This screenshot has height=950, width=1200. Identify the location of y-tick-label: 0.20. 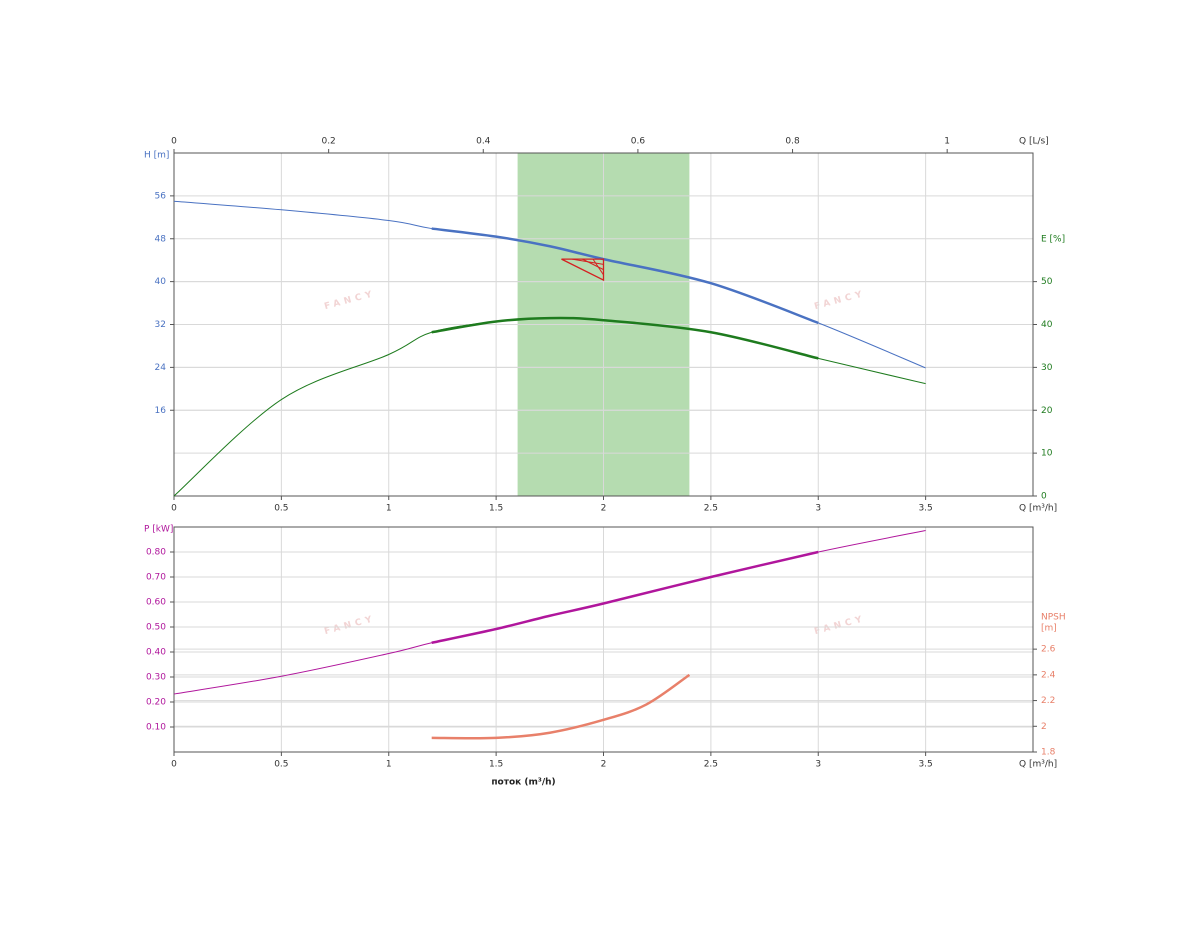
(156, 703).